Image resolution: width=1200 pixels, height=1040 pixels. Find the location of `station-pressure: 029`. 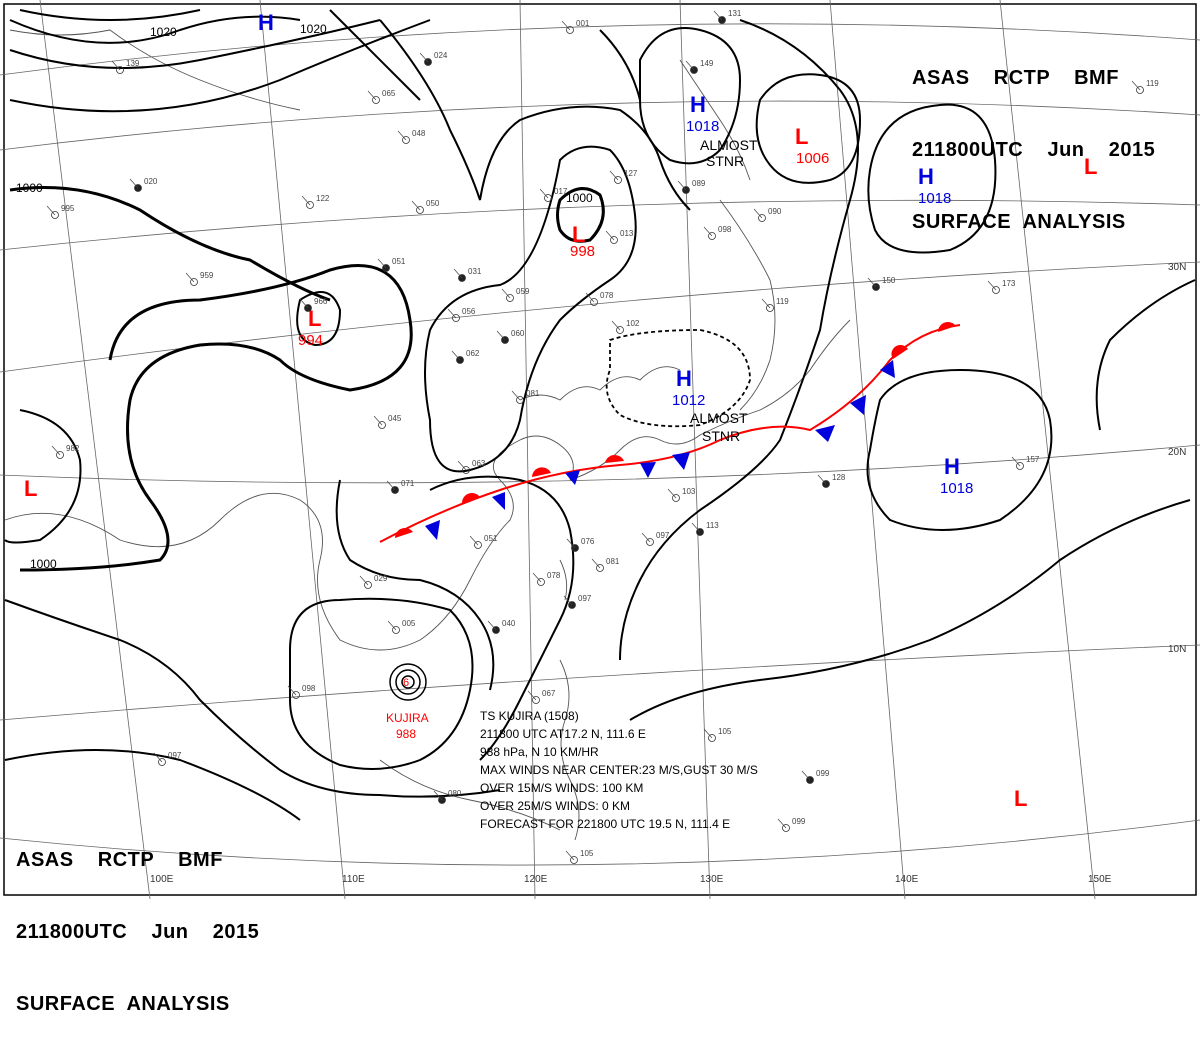

station-pressure: 029 is located at coordinates (381, 578).